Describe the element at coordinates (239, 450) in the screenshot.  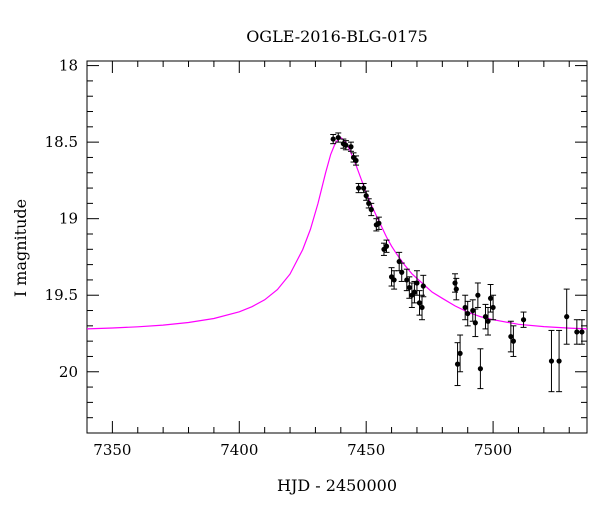
I see `x-tick-label: 7400` at that location.